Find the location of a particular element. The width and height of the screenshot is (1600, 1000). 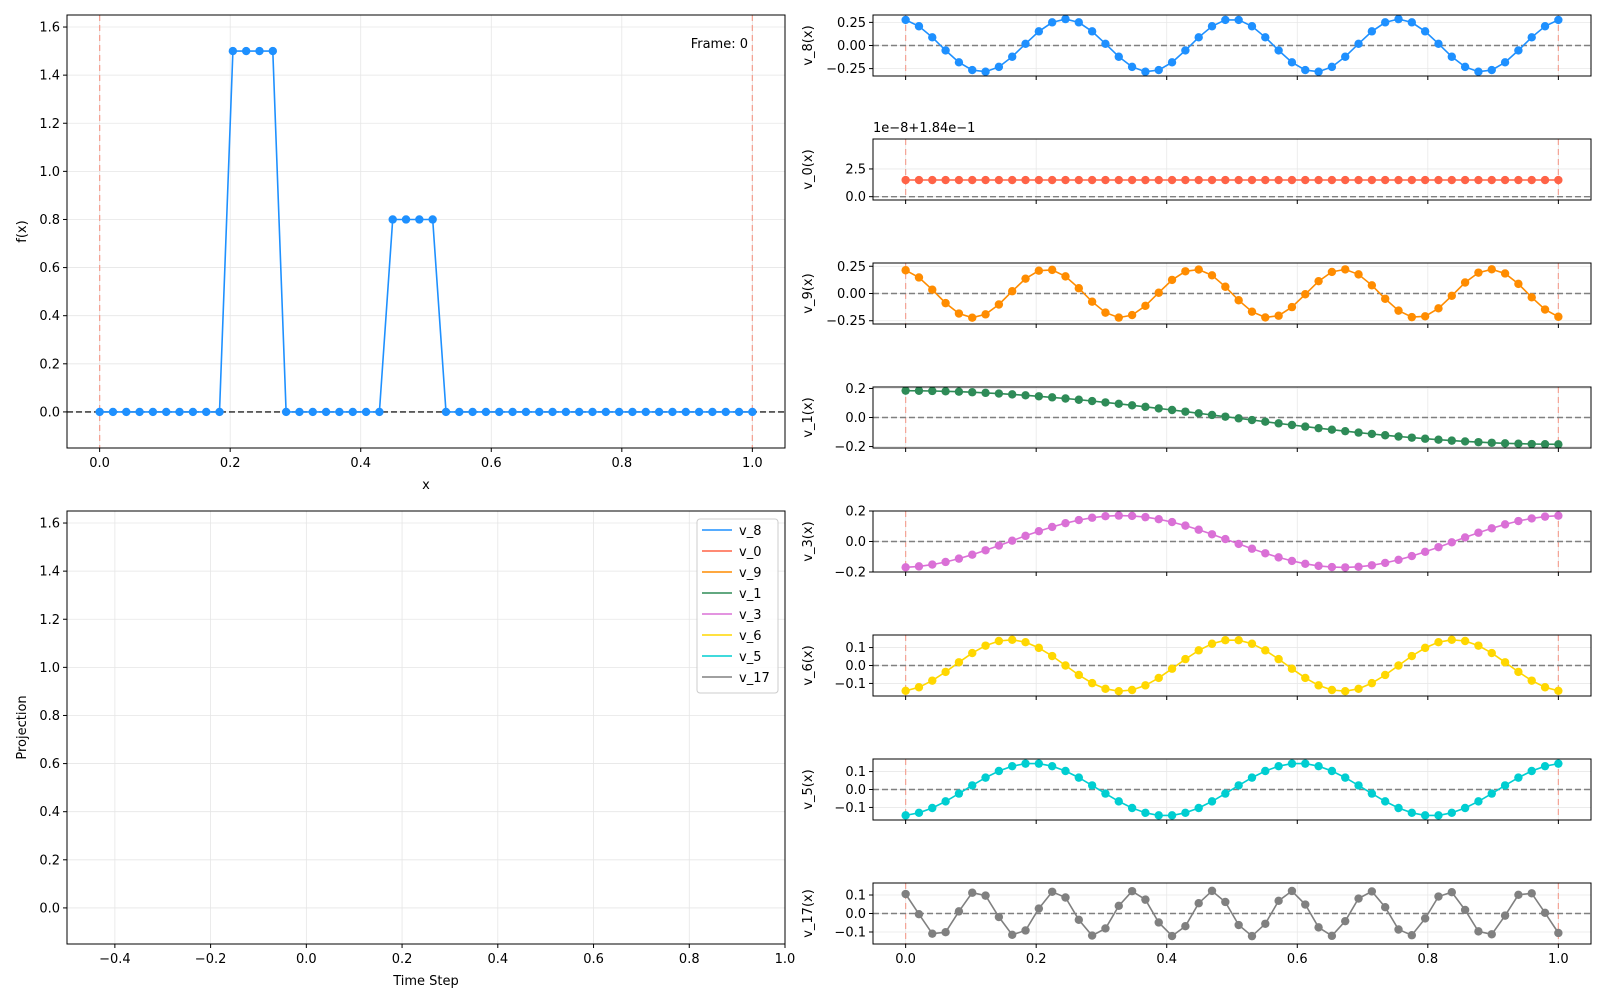

main-ytick-label: 0.8 is located at coordinates (49, 220).